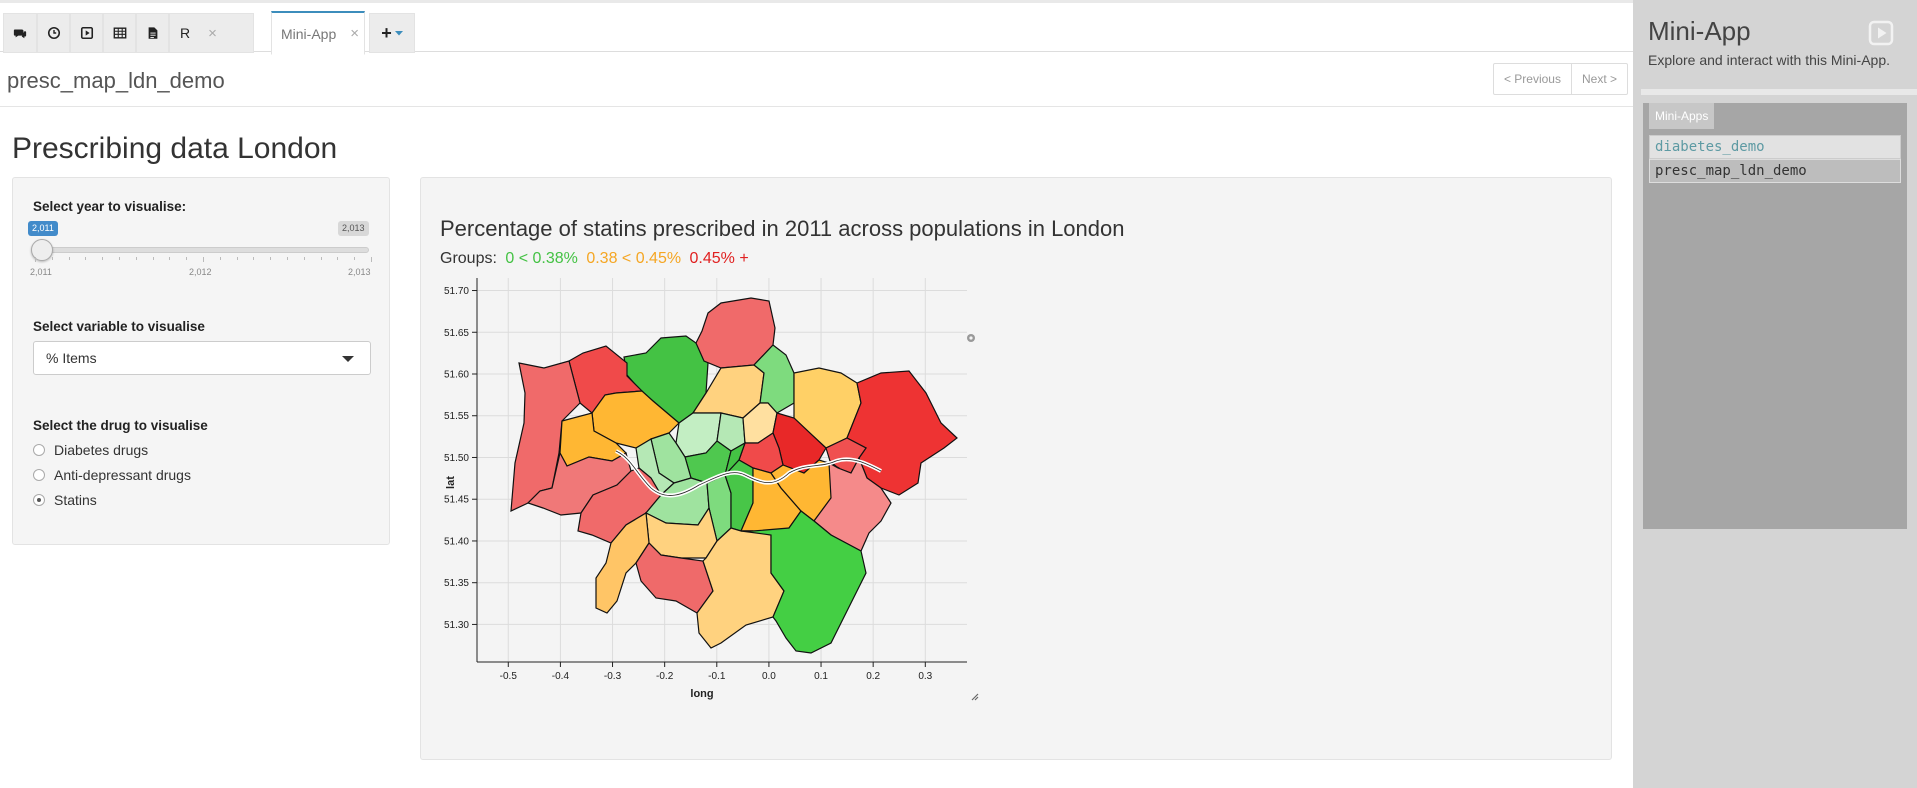 The height and width of the screenshot is (788, 1917). What do you see at coordinates (971, 338) in the screenshot?
I see `gear-icon` at bounding box center [971, 338].